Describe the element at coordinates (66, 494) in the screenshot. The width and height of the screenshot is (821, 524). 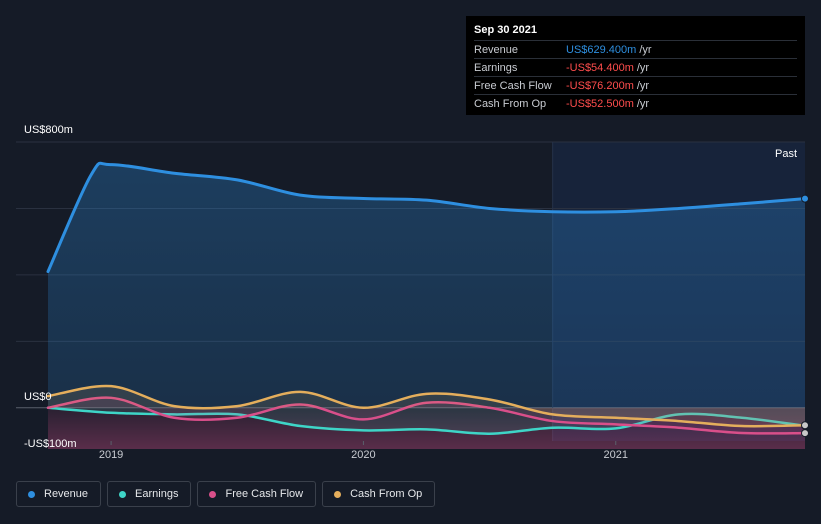
I see `legend-label: Revenue` at that location.